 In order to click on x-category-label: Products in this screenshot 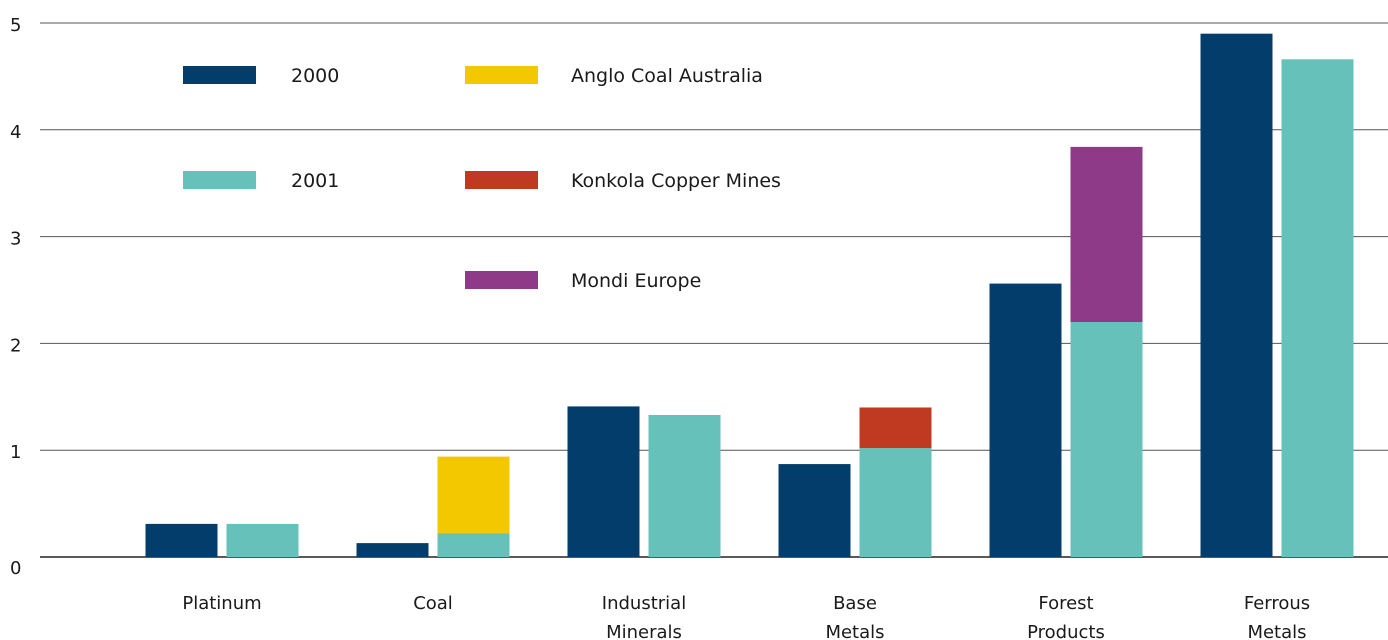, I will do `click(1066, 631)`.